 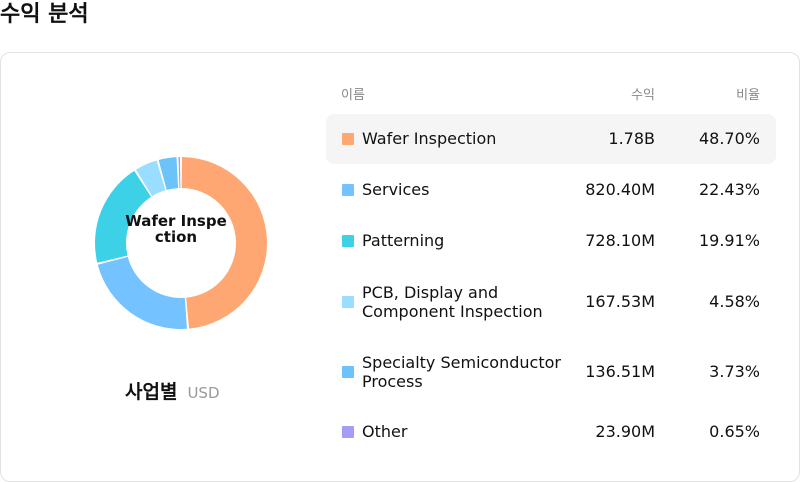 What do you see at coordinates (729, 240) in the screenshot?
I see `row-ratio: 19.91%` at bounding box center [729, 240].